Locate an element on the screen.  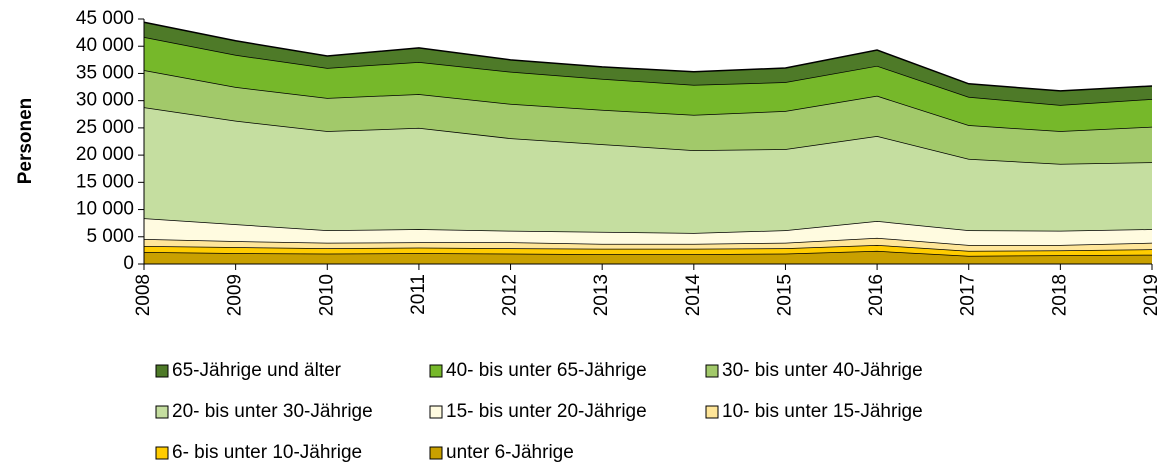
area-edge is located at coordinates (648, 56).